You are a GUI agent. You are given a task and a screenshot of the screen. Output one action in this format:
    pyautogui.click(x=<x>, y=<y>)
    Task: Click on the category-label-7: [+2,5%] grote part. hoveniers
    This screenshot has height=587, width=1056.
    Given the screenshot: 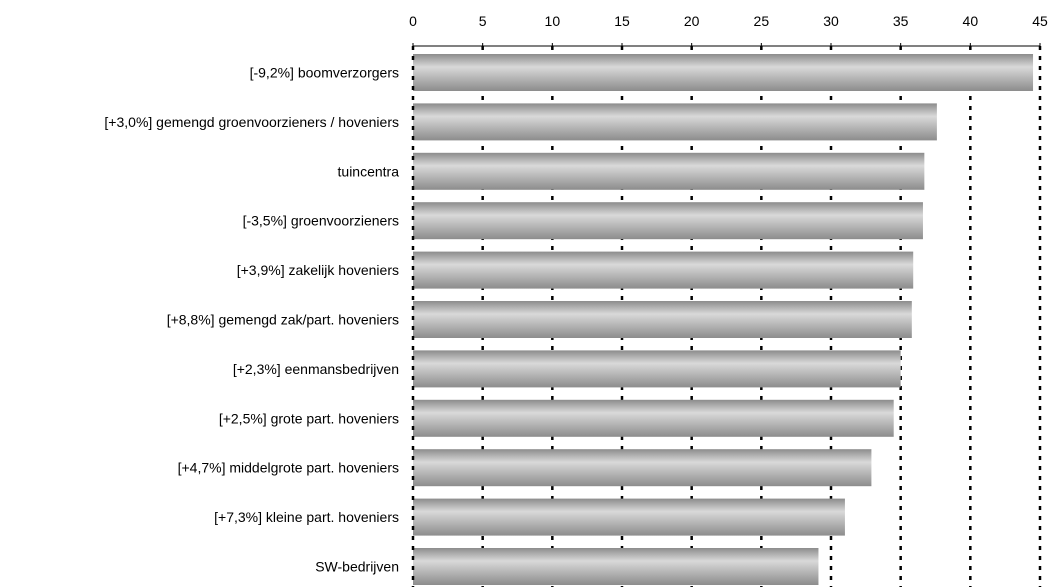 What is the action you would take?
    pyautogui.click(x=309, y=418)
    